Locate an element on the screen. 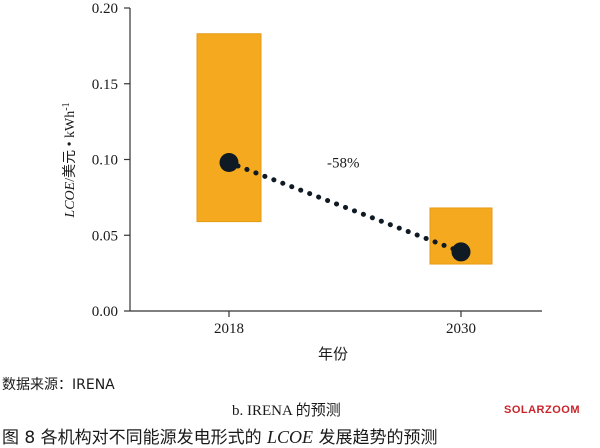  data-points is located at coordinates (345, 207).